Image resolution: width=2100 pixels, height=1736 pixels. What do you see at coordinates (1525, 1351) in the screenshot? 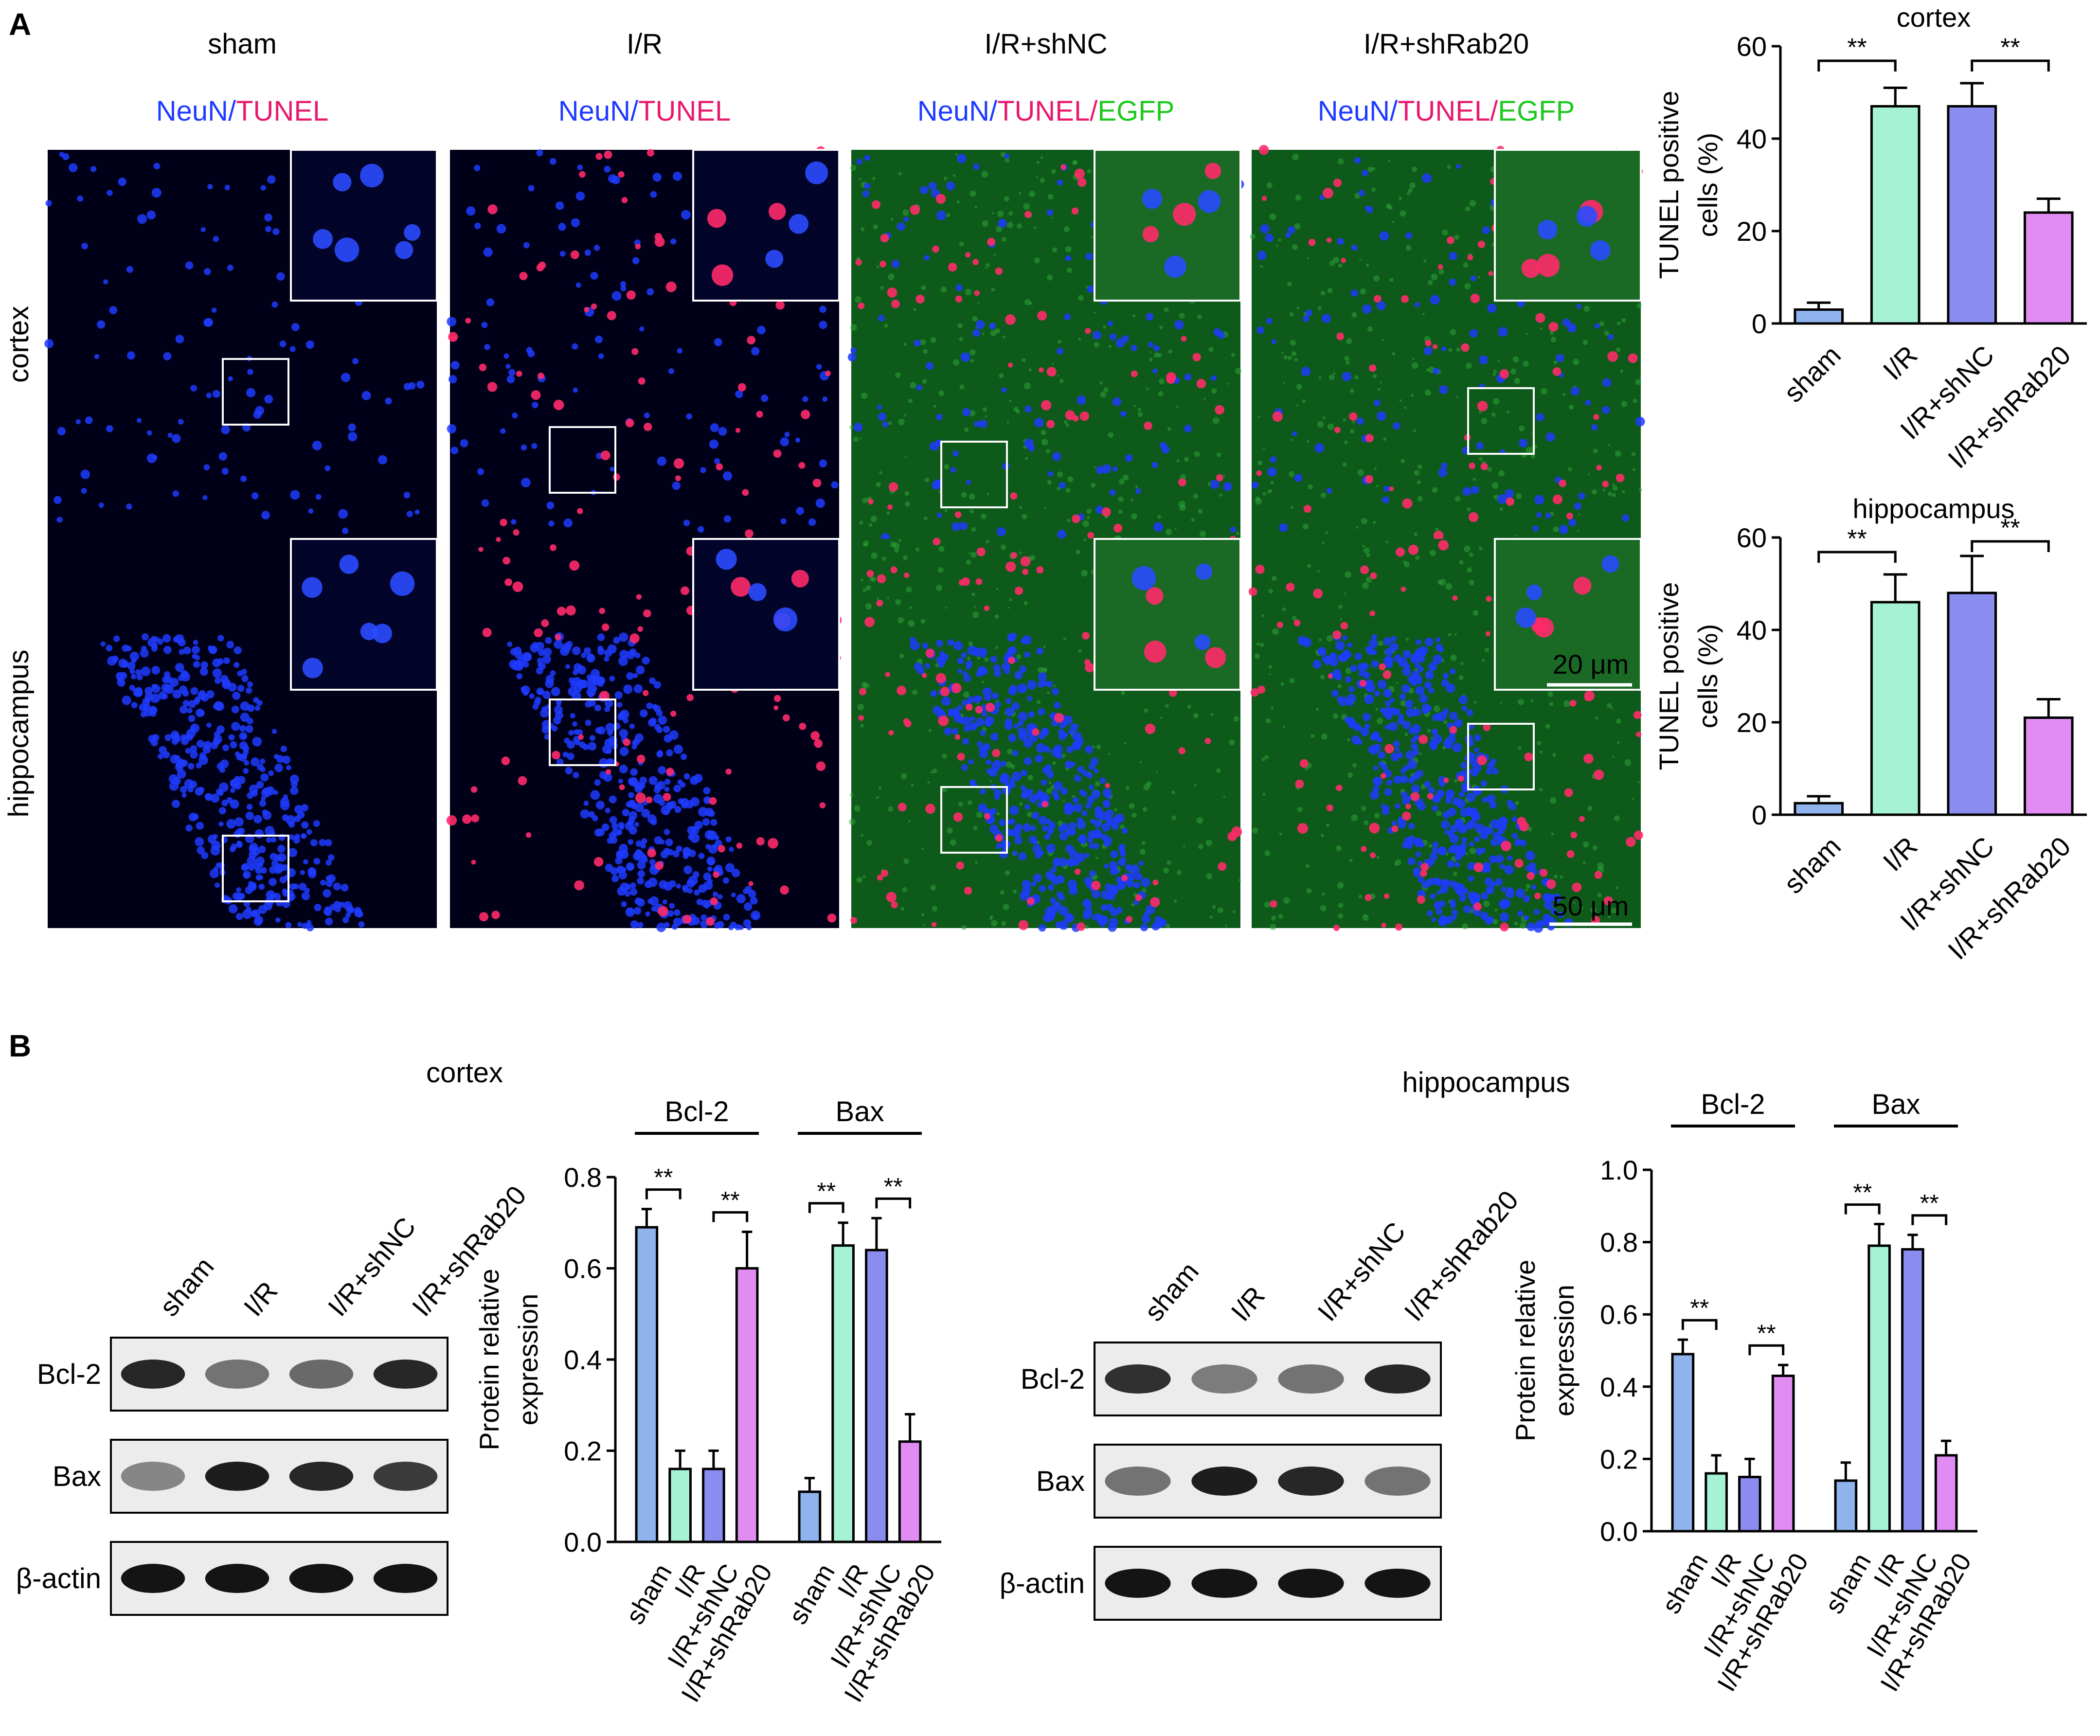
I see `y-axis-label-line1: Protein relative` at bounding box center [1525, 1351].